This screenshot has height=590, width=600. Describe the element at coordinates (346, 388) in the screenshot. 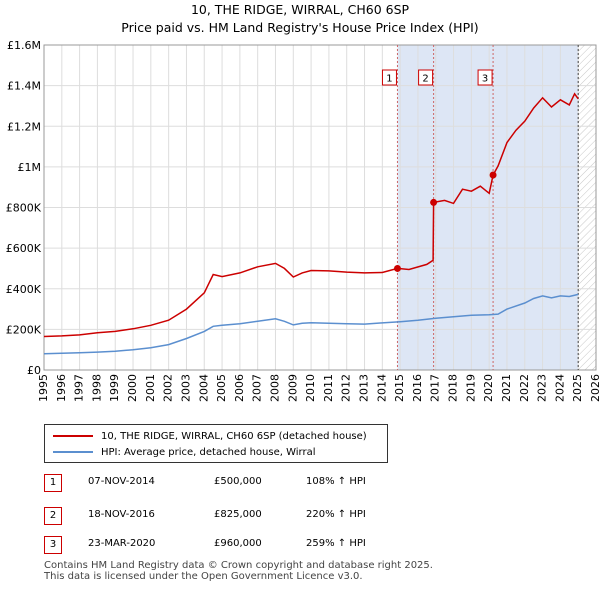

I see `x-tick-label: 2012` at that location.